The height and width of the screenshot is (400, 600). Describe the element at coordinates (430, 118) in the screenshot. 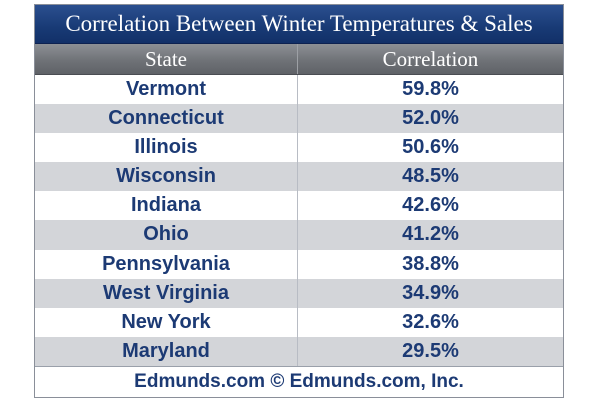

I see `correlation-cell: 52.0%` at that location.